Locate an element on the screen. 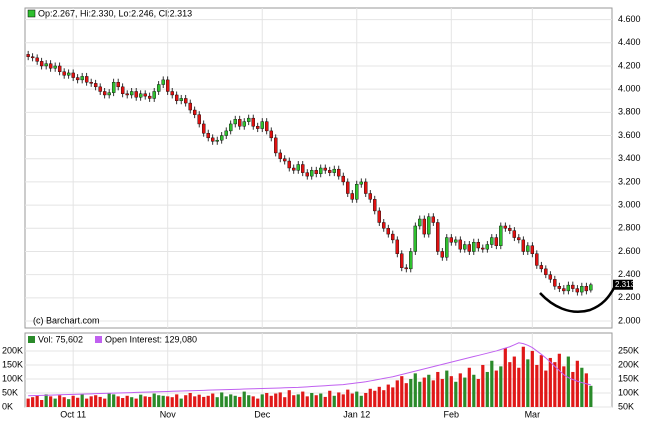 The width and height of the screenshot is (645, 432). y-tick-label: 3.200 is located at coordinates (629, 181).